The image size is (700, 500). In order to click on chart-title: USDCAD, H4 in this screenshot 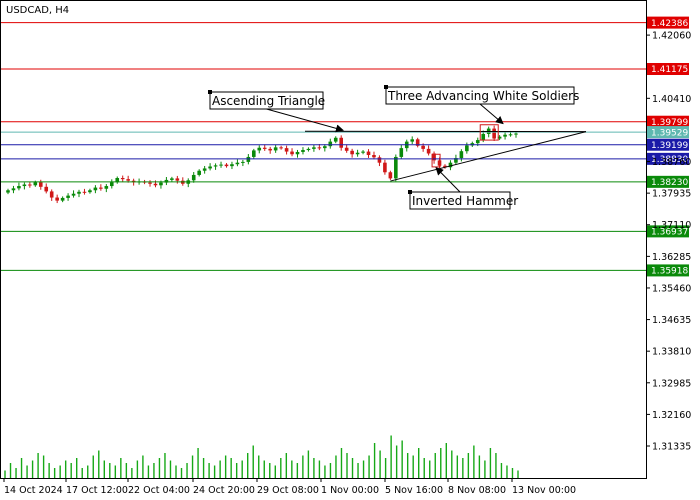, I will do `click(37, 10)`.